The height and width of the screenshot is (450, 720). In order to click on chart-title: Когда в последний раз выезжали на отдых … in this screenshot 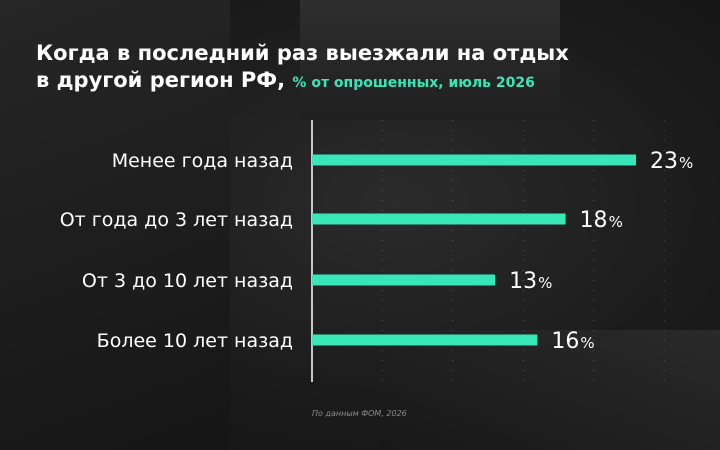, I will do `click(366, 68)`.